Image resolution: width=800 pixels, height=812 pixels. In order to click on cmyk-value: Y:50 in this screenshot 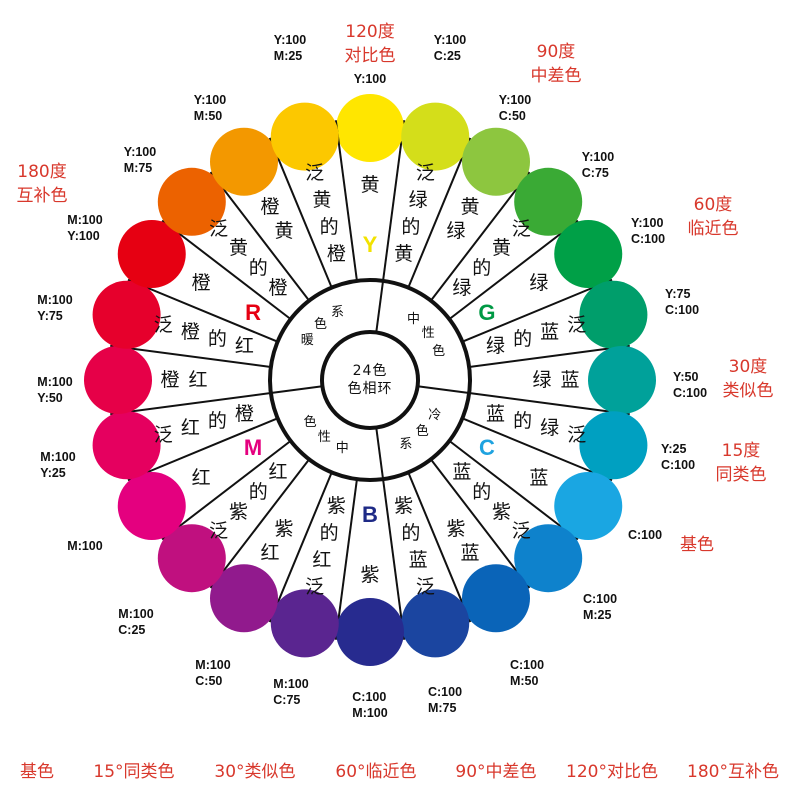, I will do `click(50, 398)`.